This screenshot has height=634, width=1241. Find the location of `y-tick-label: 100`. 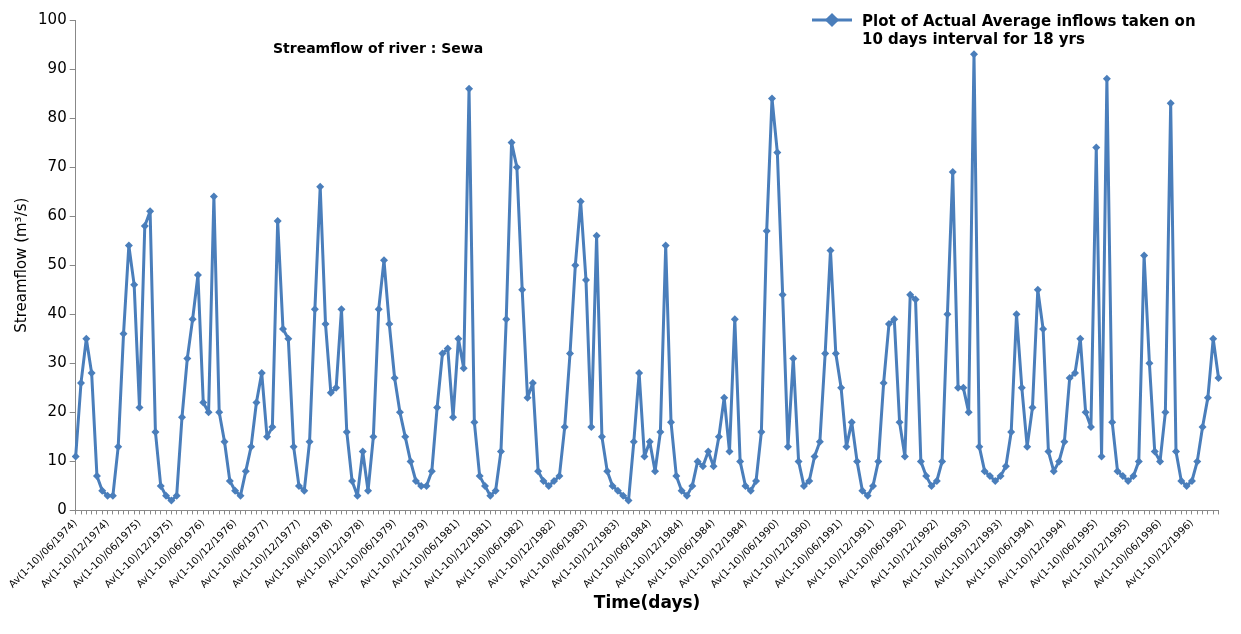

y-tick-label: 100 is located at coordinates (52, 18).